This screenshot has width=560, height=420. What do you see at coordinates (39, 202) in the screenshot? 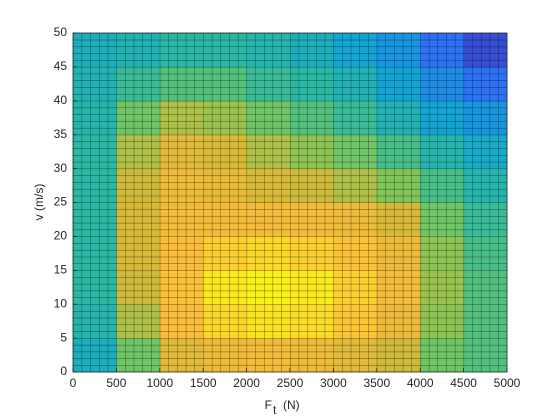
I see `y-label: v (m/s)` at bounding box center [39, 202].